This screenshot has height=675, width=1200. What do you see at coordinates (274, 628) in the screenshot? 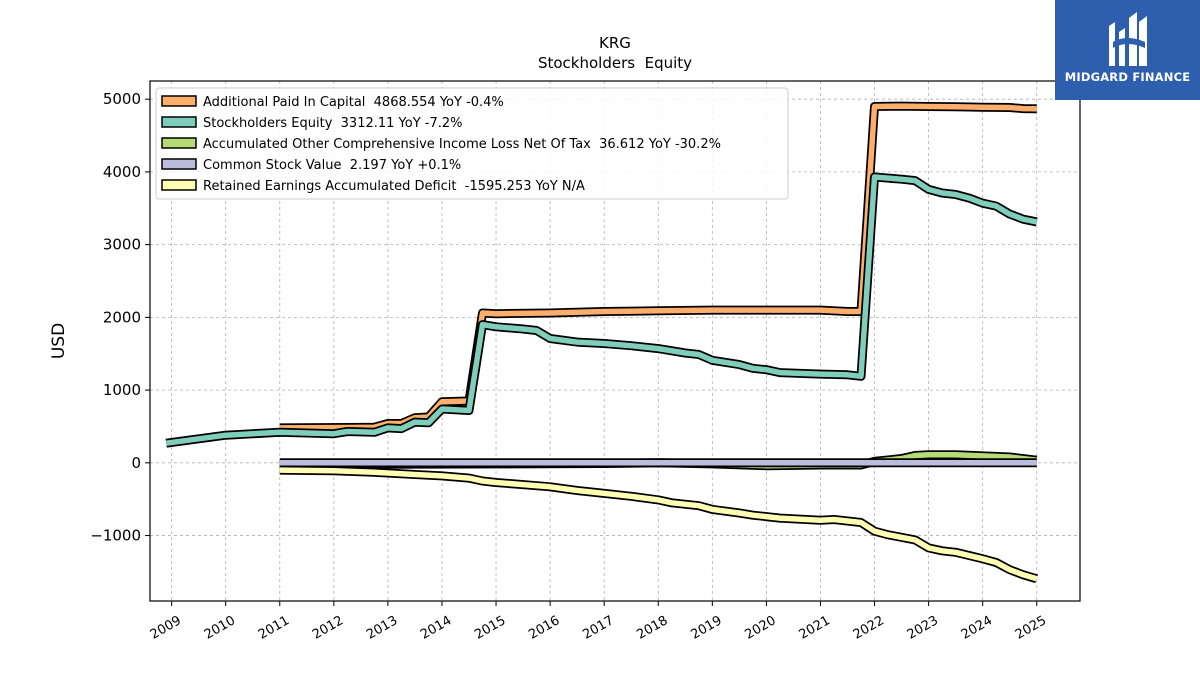
I see `x-tick-label: 2011` at bounding box center [274, 628].